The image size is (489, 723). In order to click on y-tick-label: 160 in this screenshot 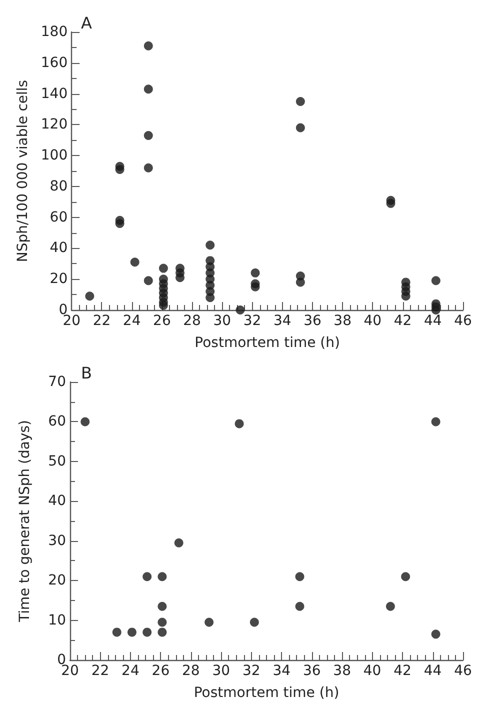, I will do `click(54, 62)`.